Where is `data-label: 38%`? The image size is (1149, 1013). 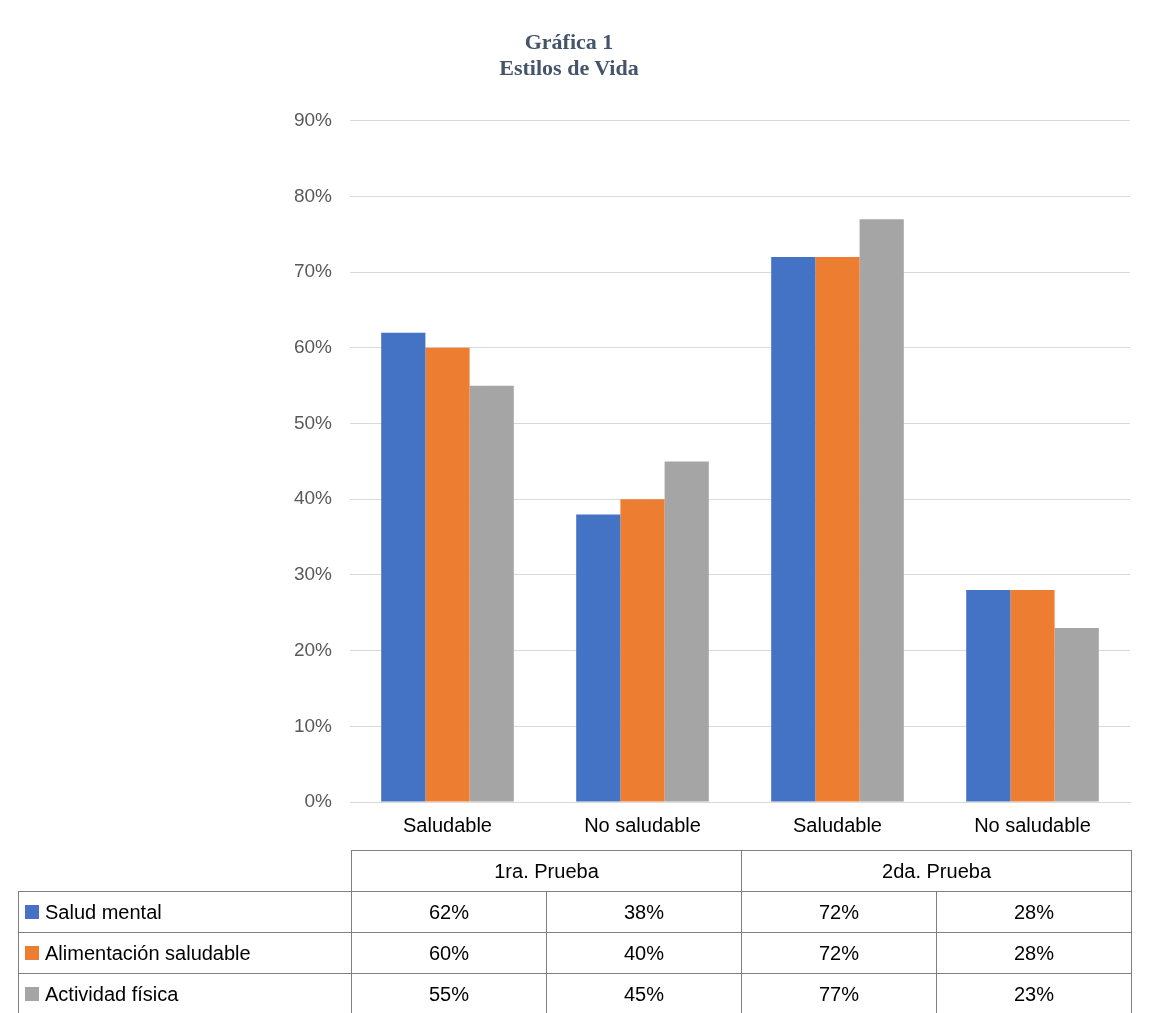
data-label: 38% is located at coordinates (644, 912).